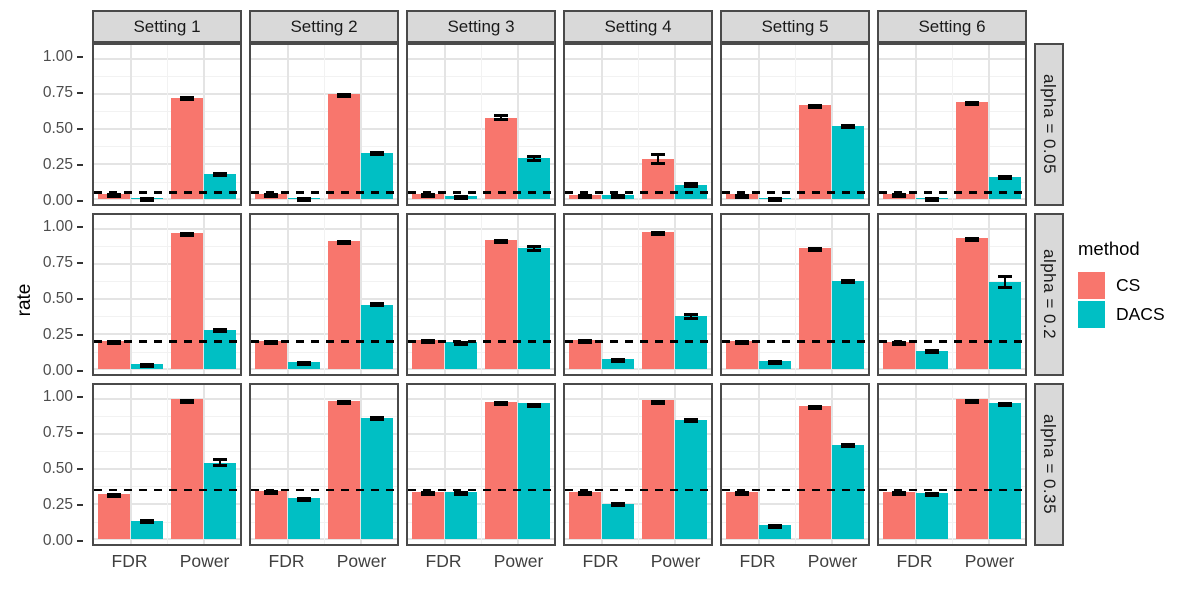 This screenshot has height=600, width=1200. I want to click on facet-strip-setting-1: Setting 1, so click(167, 26).